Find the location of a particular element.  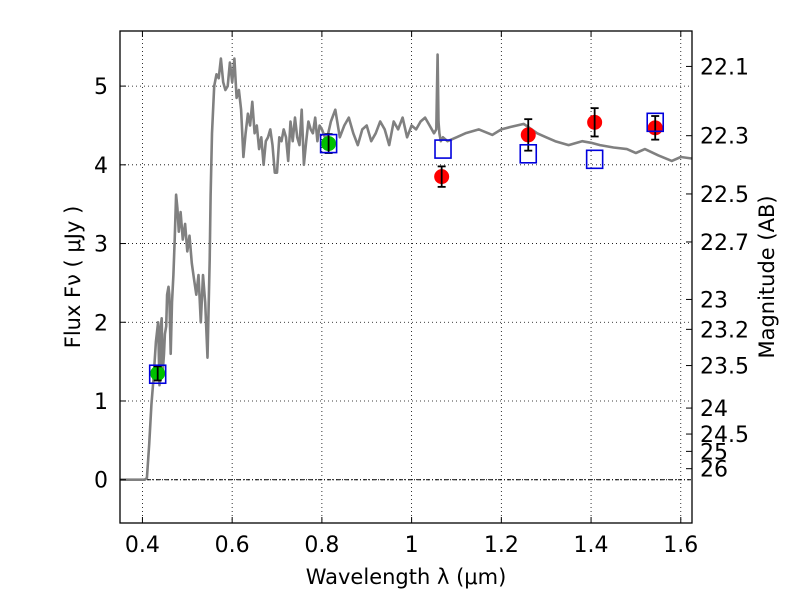

x-tick-label: 1 is located at coordinates (412, 545).